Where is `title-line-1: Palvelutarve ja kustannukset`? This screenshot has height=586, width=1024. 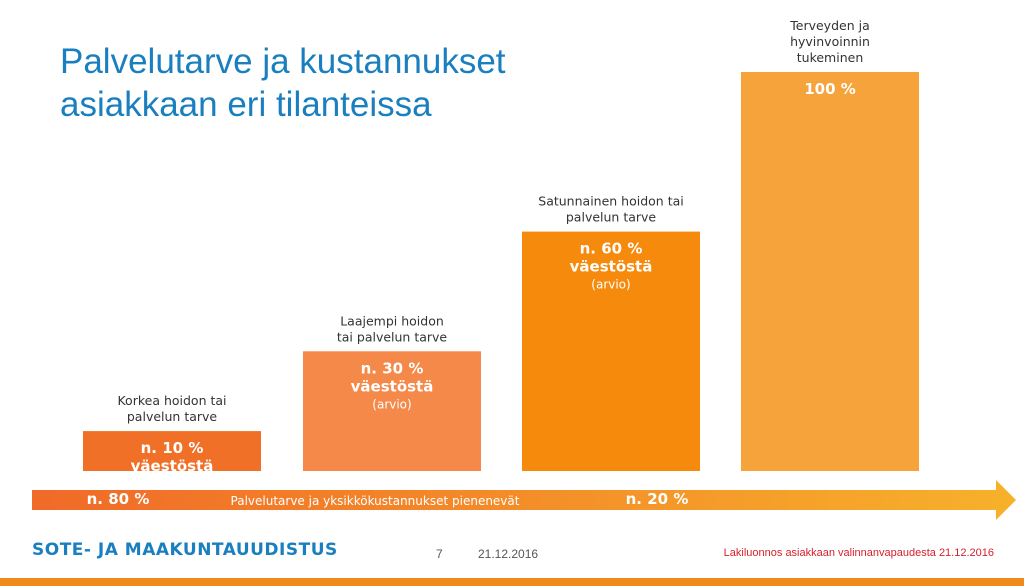 title-line-1: Palvelutarve ja kustannukset is located at coordinates (283, 61).